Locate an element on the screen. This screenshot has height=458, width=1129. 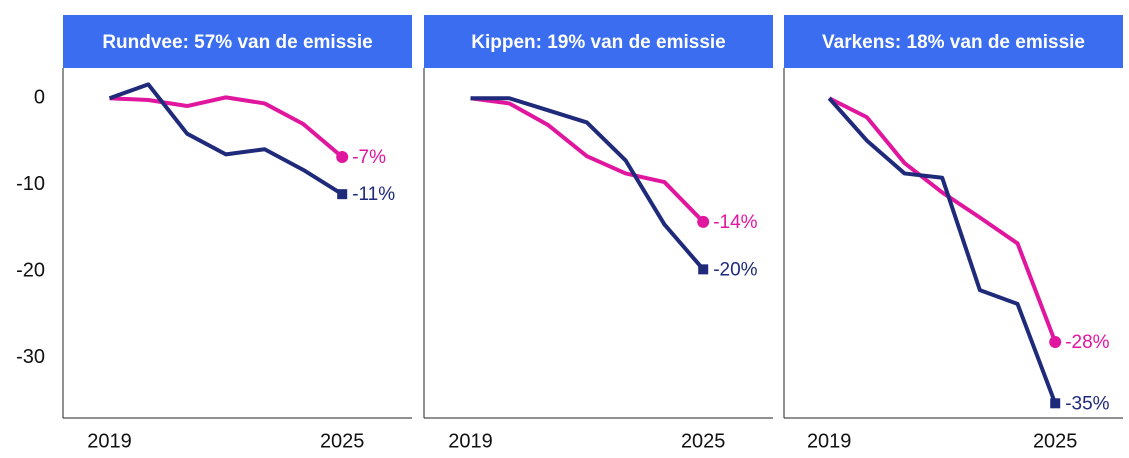
value-label: -14% is located at coordinates (735, 222).